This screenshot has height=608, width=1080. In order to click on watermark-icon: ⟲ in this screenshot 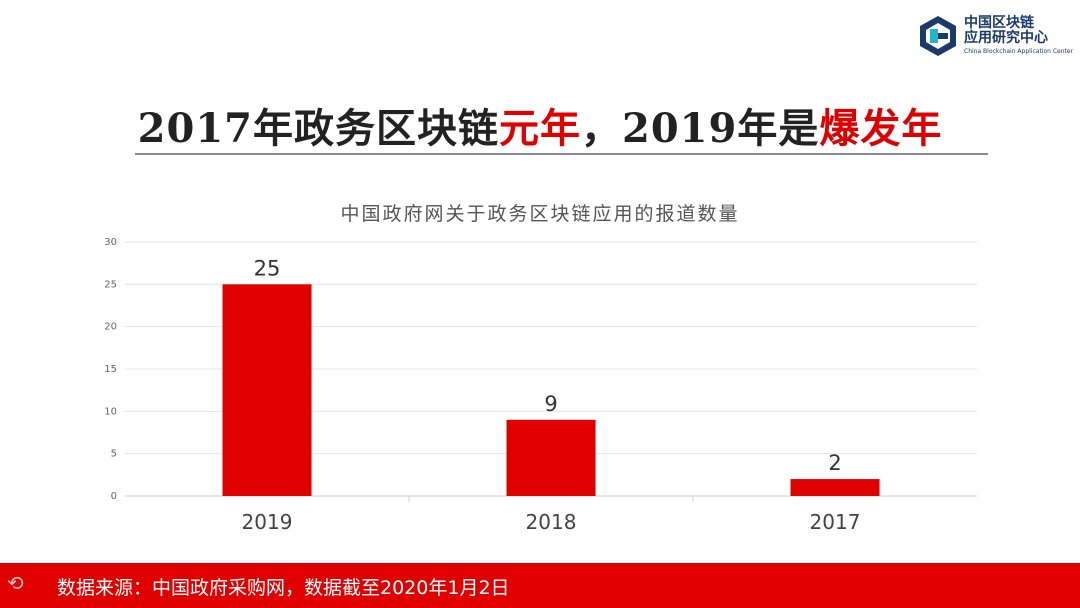, I will do `click(16, 583)`.